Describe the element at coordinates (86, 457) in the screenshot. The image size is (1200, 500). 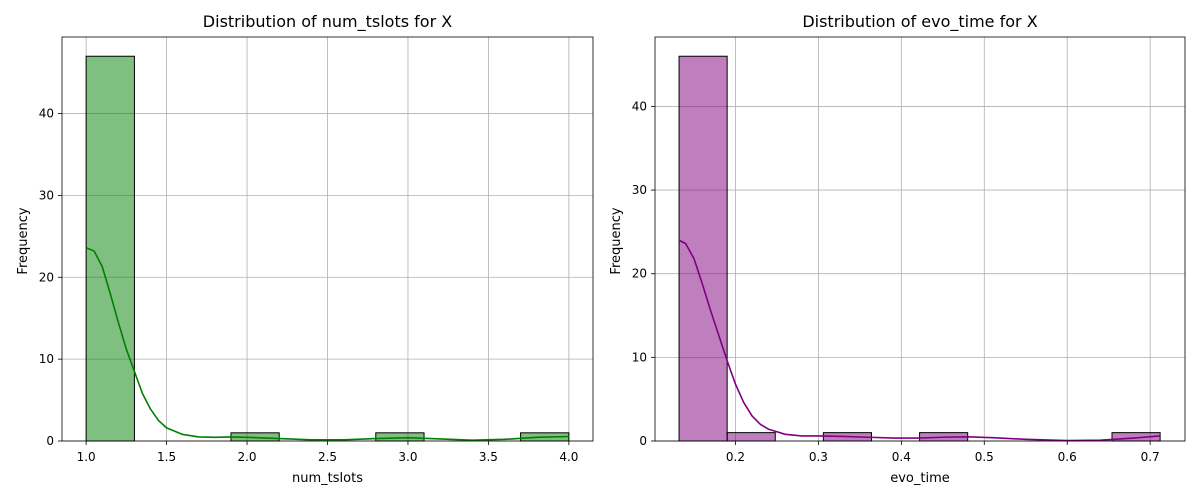
I see `x-tick-label: 1.0` at that location.